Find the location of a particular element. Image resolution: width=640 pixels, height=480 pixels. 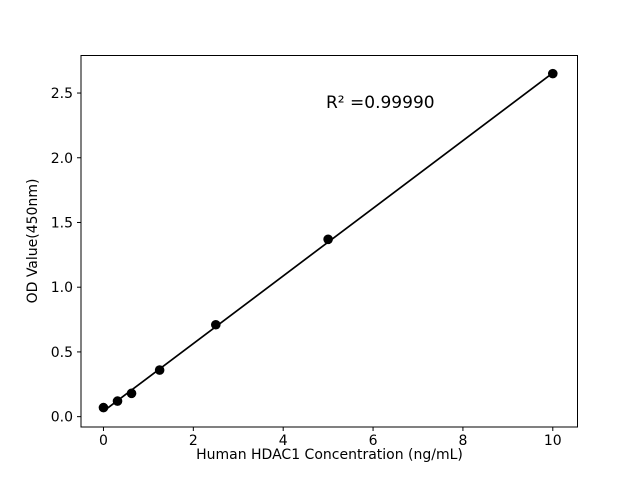

y-tick-label: 0.0 is located at coordinates (62, 418).